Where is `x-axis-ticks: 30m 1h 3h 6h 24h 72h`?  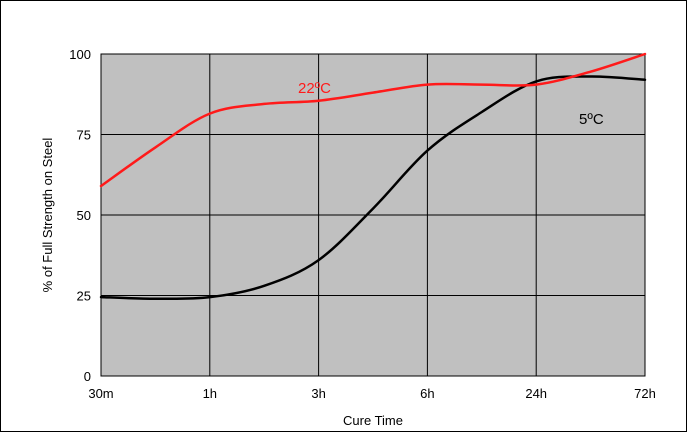
x-axis-ticks: 30m 1h 3h 6h 24h 72h is located at coordinates (372, 393).